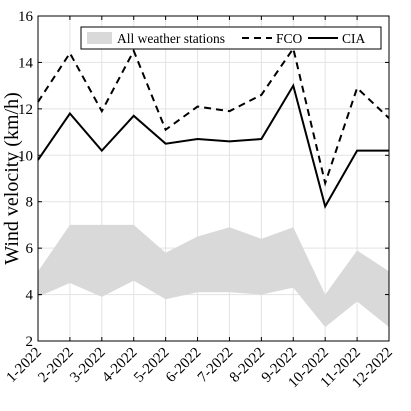  I want to click on y-axis-label-group: Wind velocity (km/h), so click(12, 178).